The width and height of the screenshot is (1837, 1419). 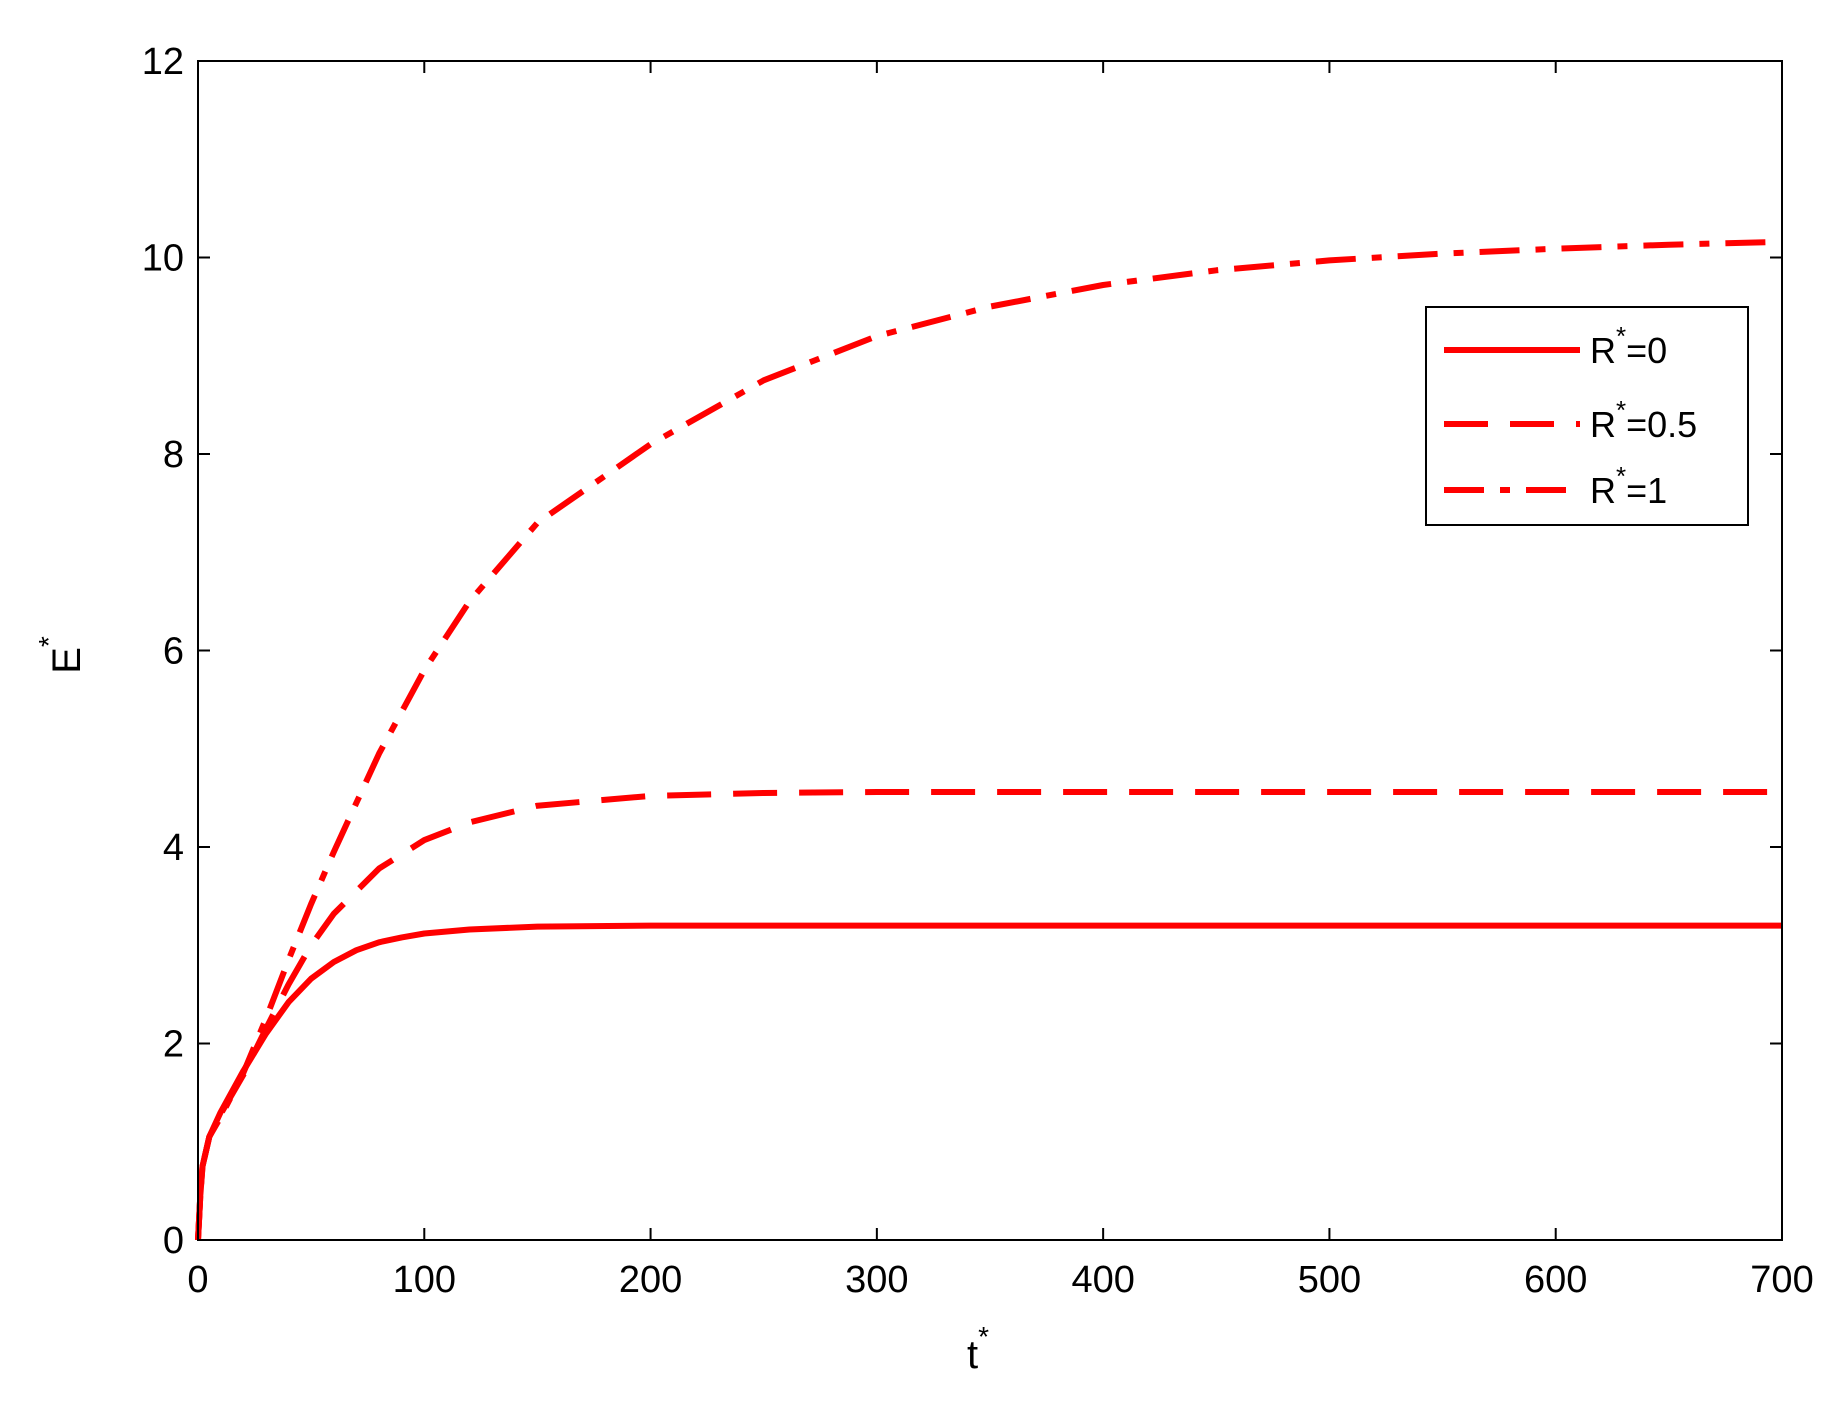 What do you see at coordinates (1646, 490) in the screenshot?
I see `legend-label-suffix: =1` at bounding box center [1646, 490].